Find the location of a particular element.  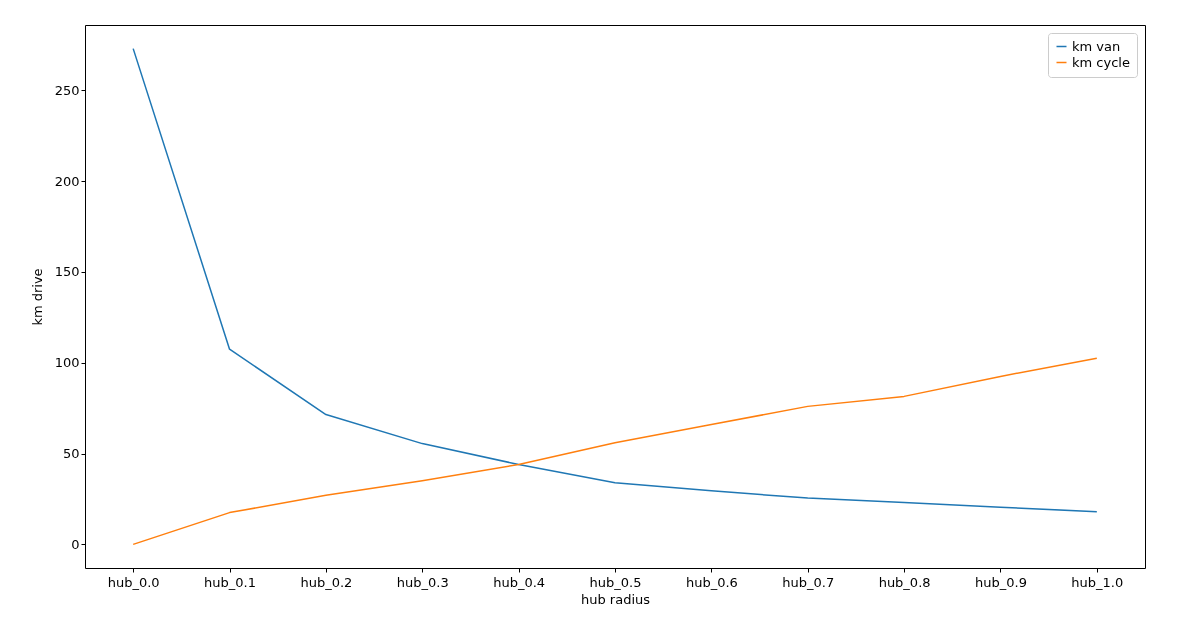

y-axis-title: km drive is located at coordinates (37, 297).